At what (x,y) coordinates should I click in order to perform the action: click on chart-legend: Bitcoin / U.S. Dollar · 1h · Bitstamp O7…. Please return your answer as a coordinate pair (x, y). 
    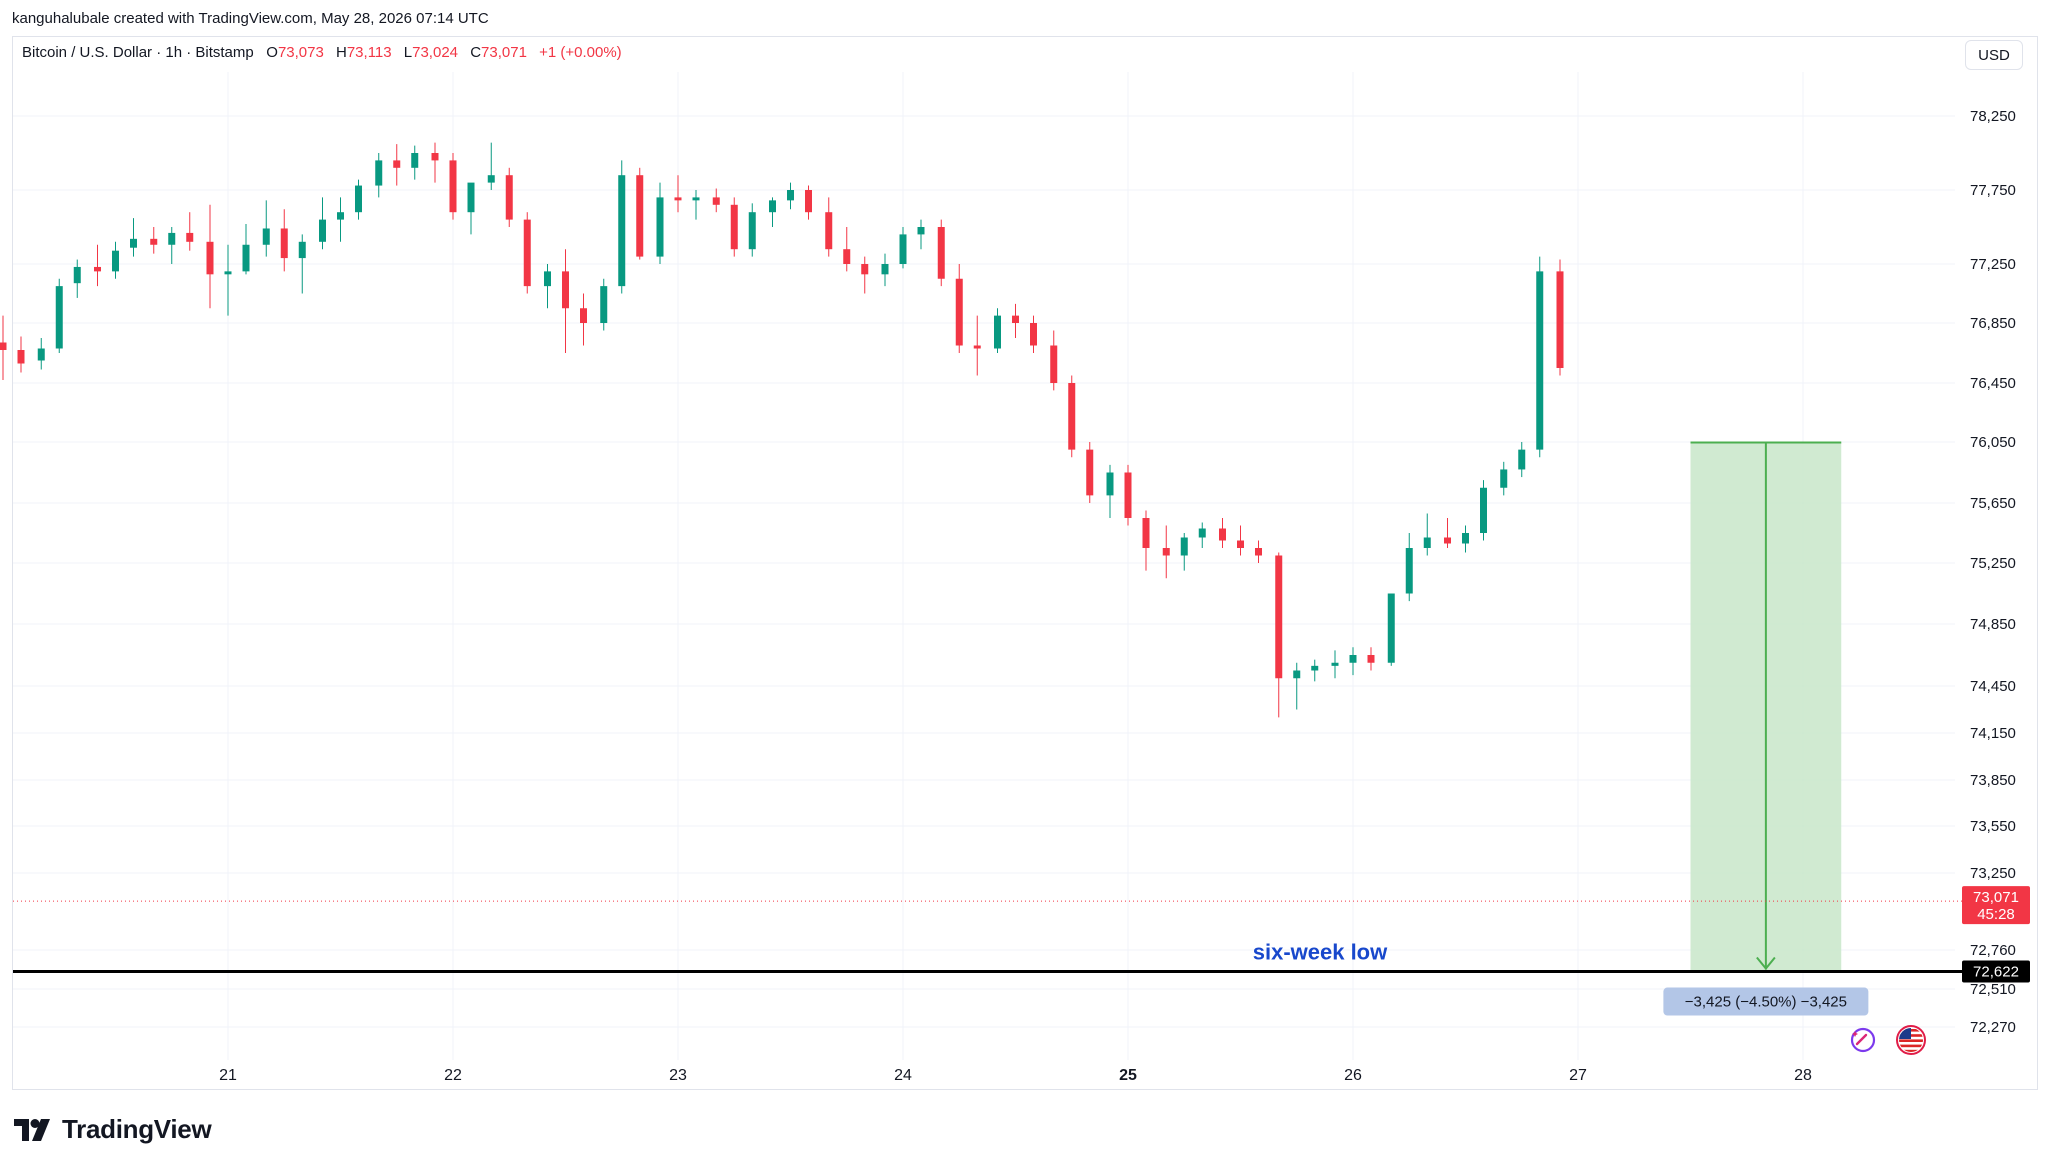
    Looking at the image, I should click on (326, 52).